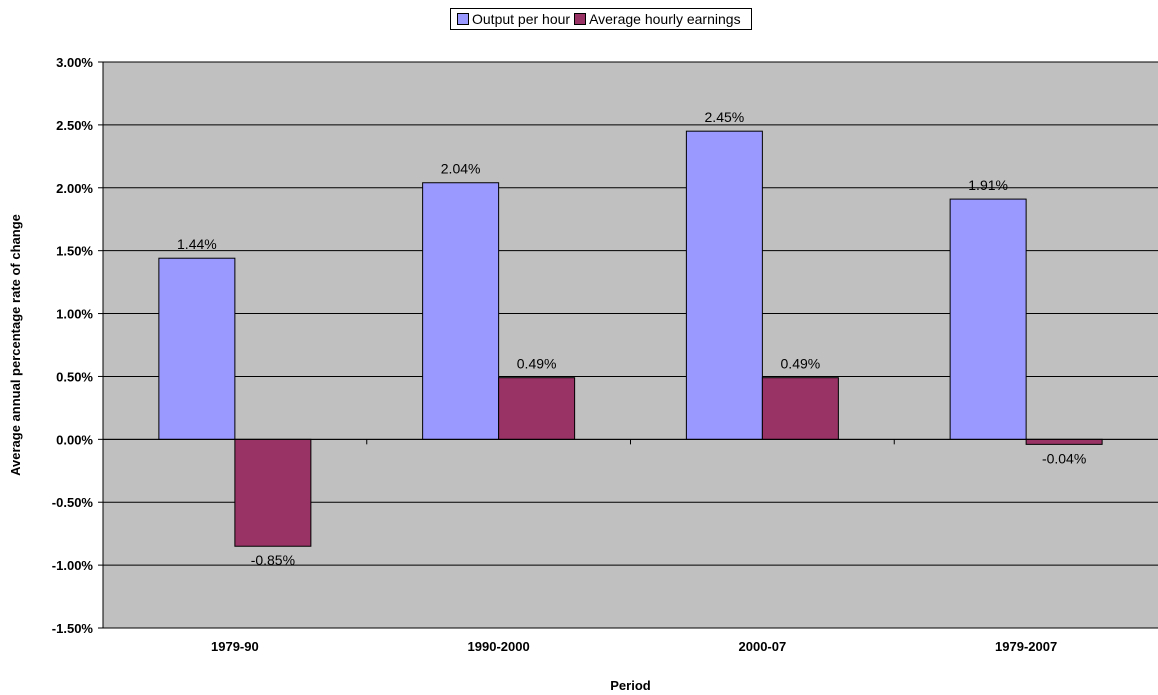 The height and width of the screenshot is (695, 1158). I want to click on data-label: -0.85%, so click(273, 560).